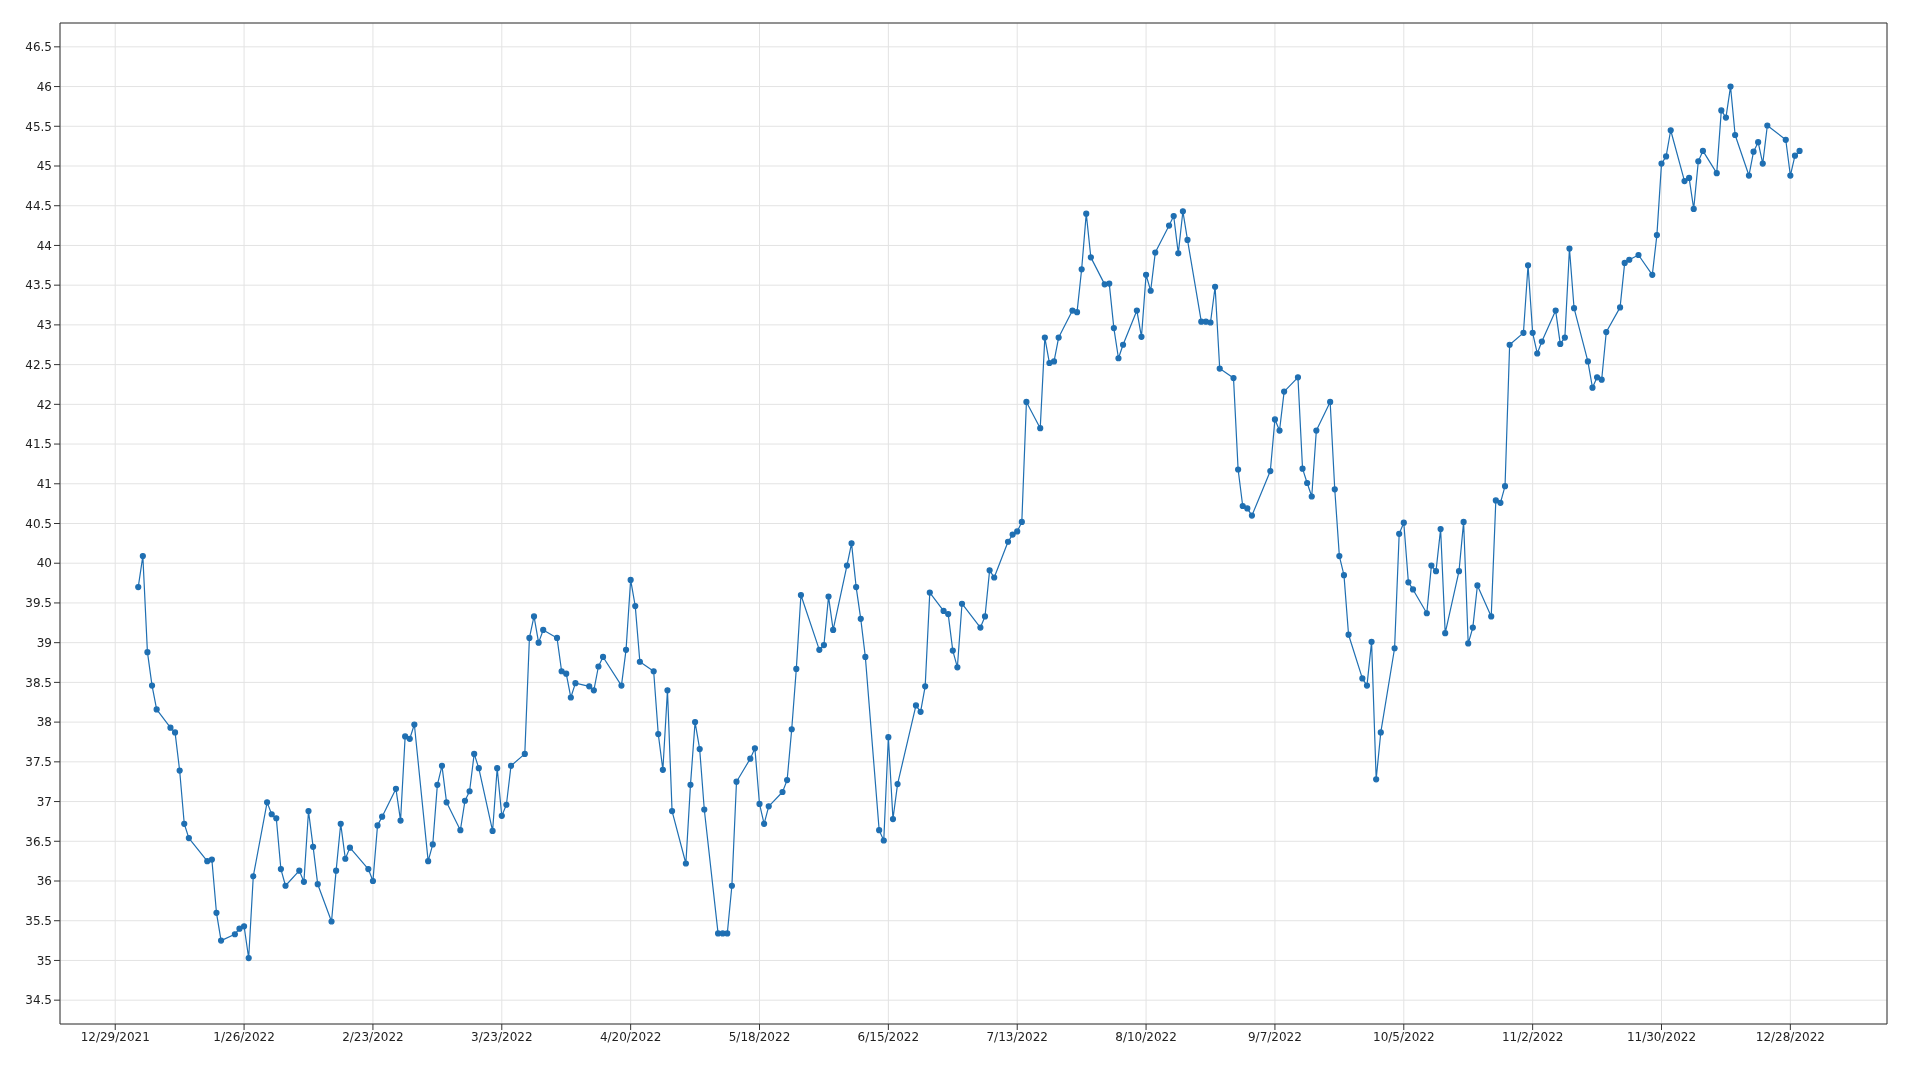  I want to click on y-tick-label: 38.5, so click(38, 682).